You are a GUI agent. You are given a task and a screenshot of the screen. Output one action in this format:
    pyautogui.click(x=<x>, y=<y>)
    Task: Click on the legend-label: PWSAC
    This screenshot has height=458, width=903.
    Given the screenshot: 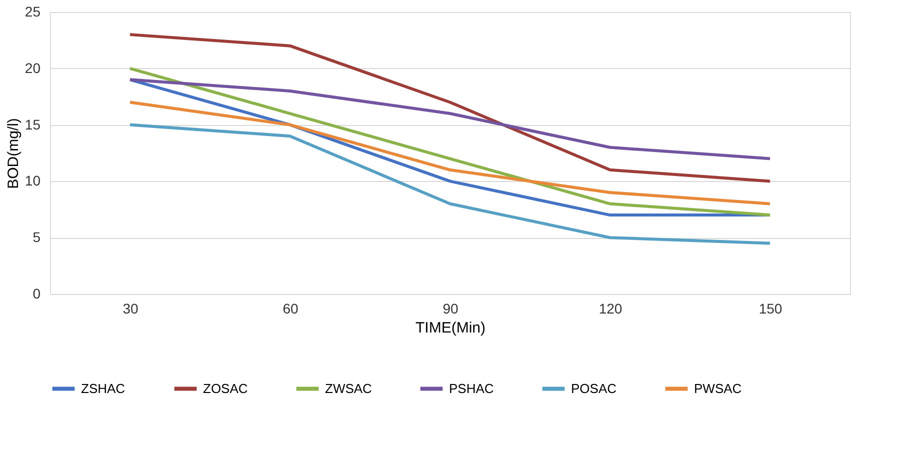 What is the action you would take?
    pyautogui.click(x=718, y=388)
    